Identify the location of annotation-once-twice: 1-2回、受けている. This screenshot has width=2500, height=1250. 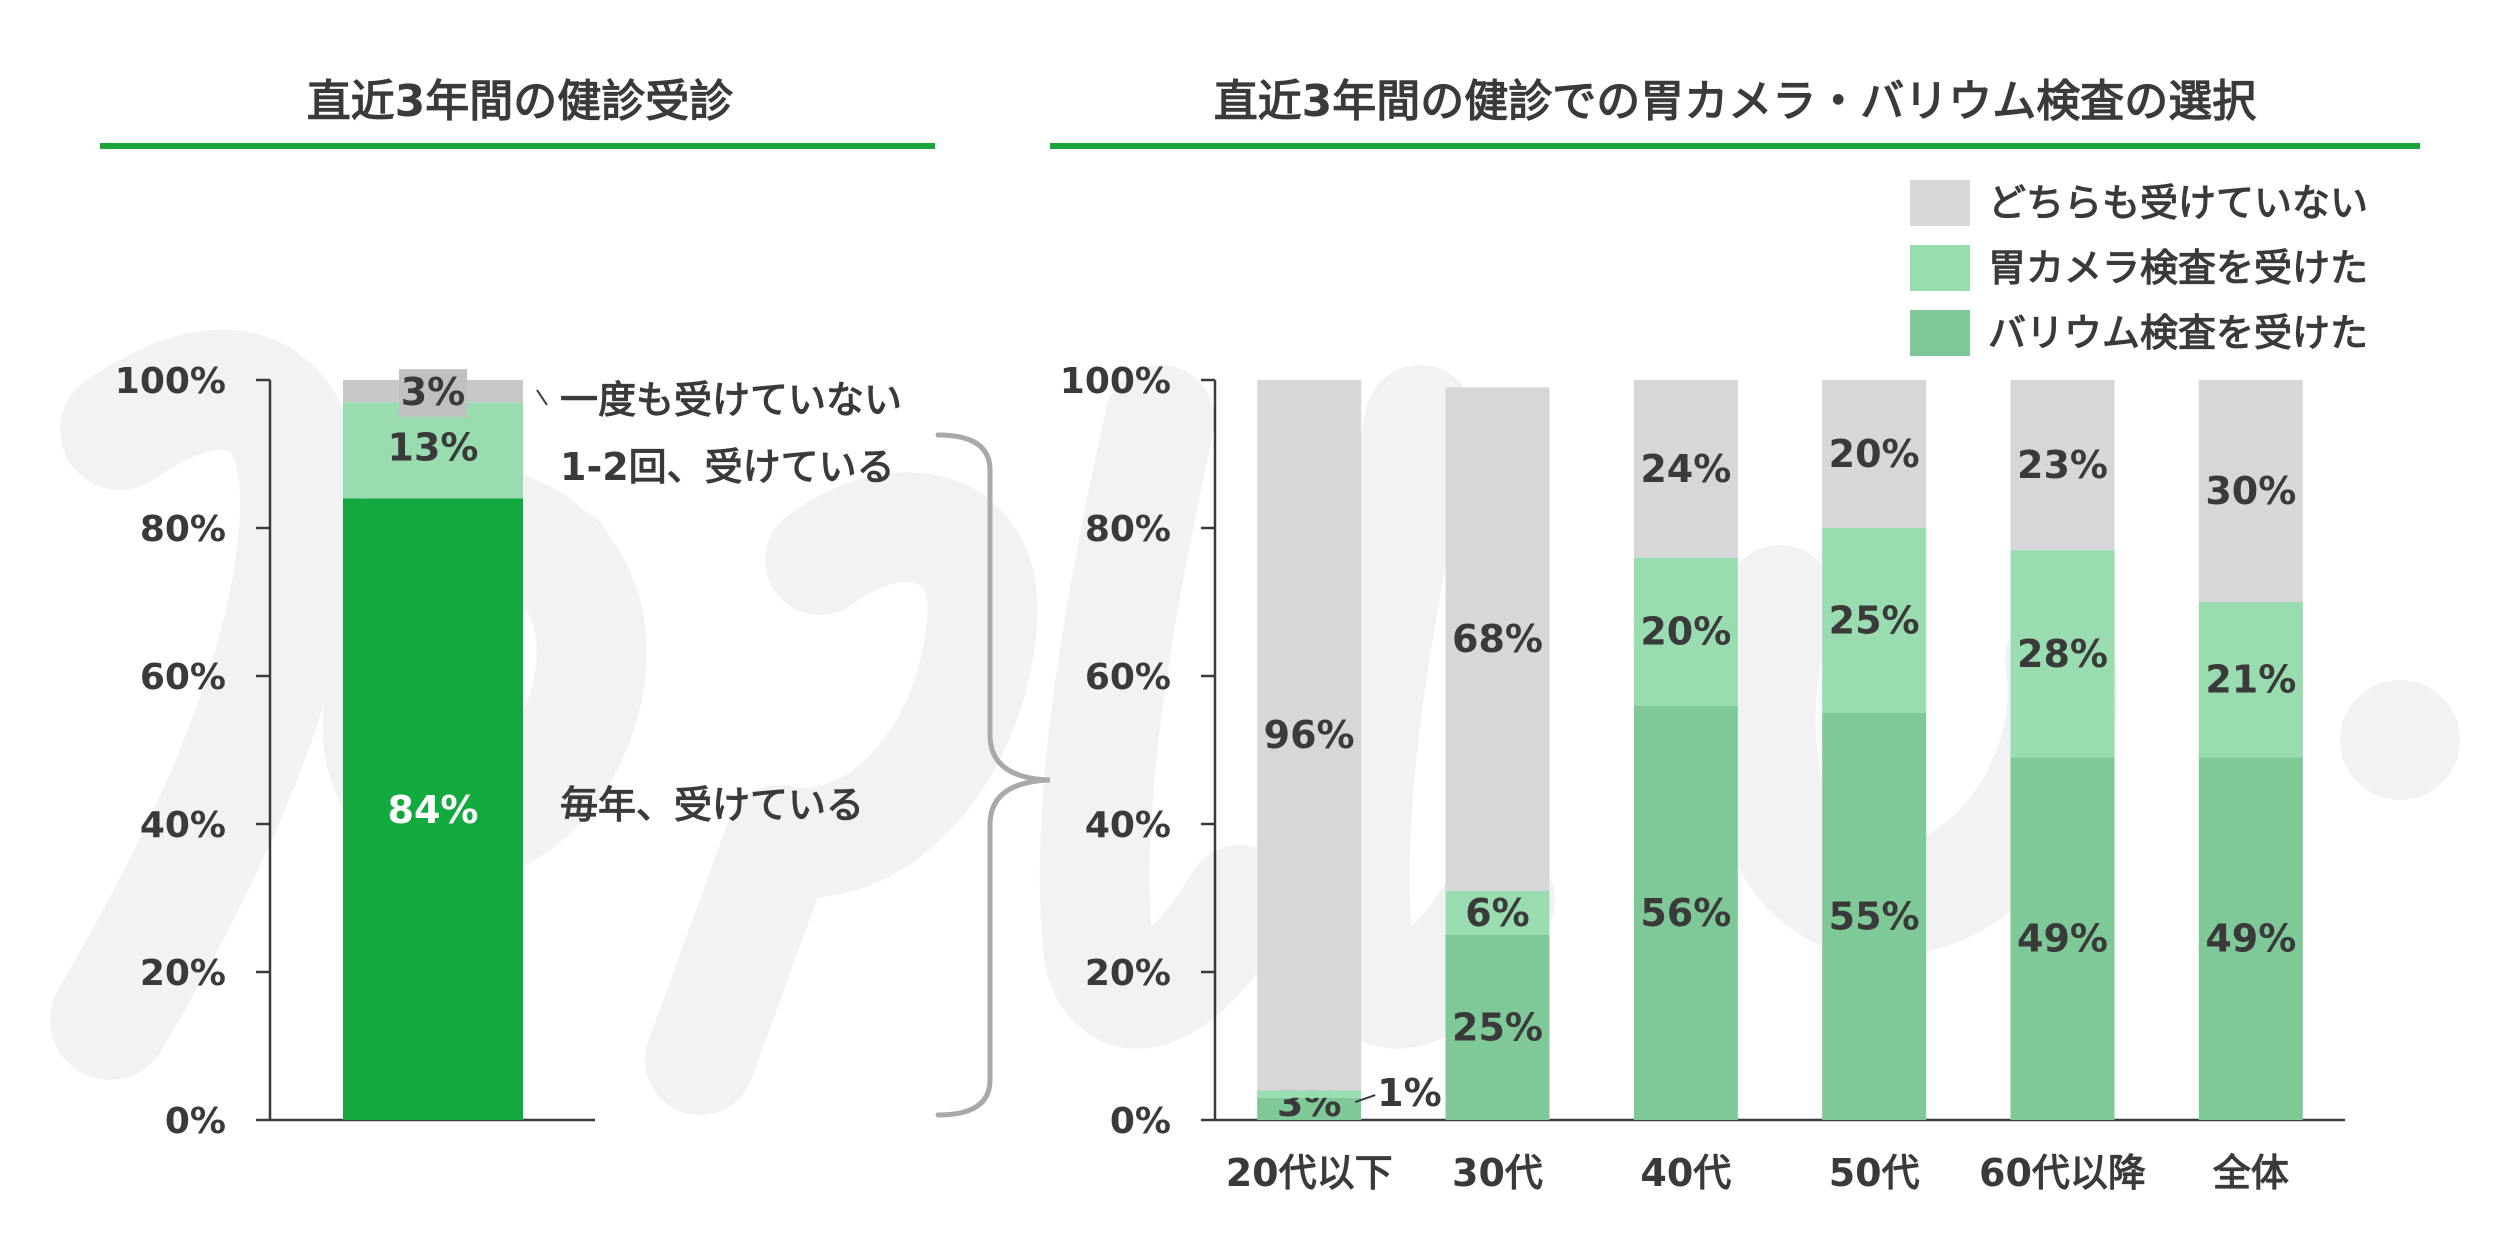
(727, 467).